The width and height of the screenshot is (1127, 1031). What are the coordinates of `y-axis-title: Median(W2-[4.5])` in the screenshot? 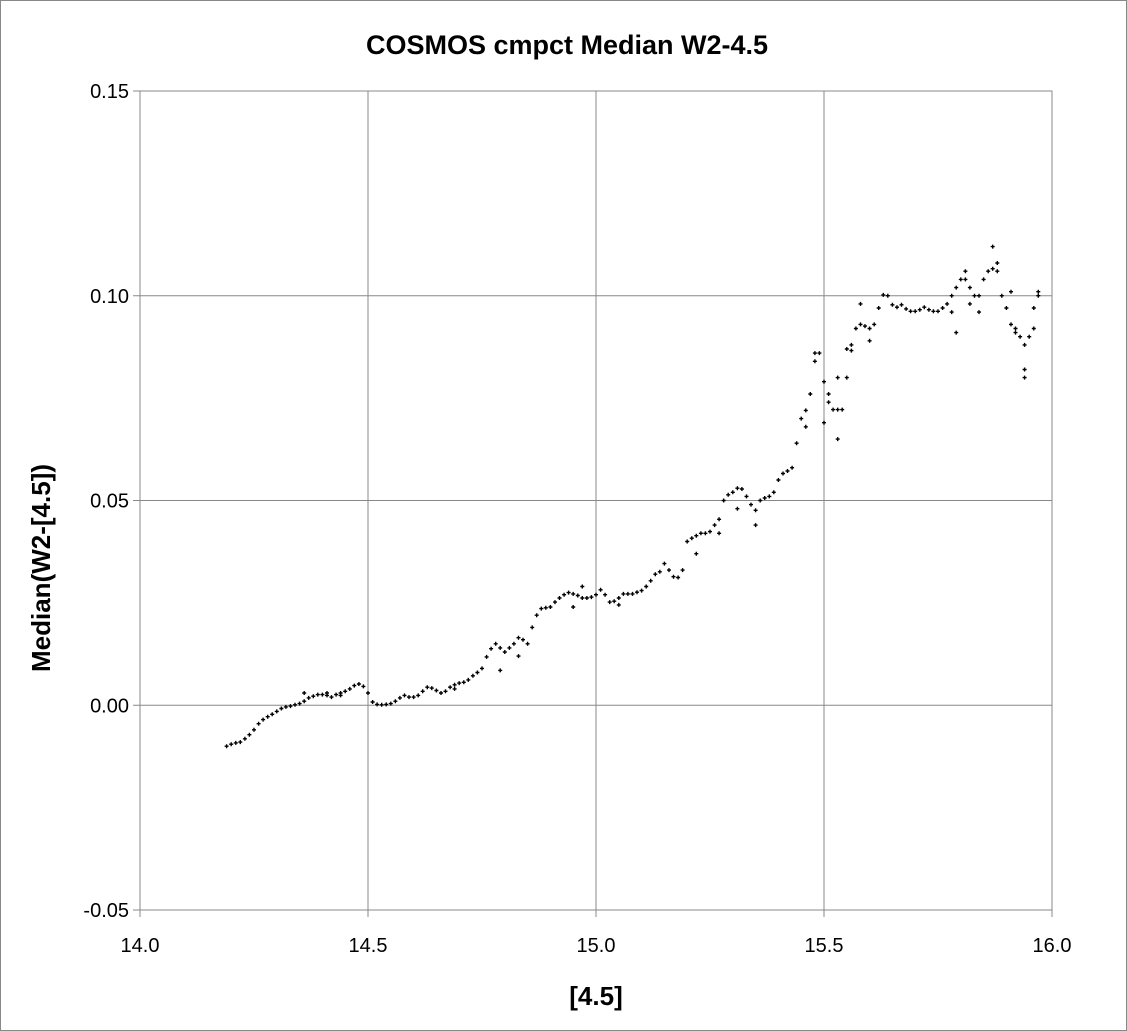 It's located at (41, 568).